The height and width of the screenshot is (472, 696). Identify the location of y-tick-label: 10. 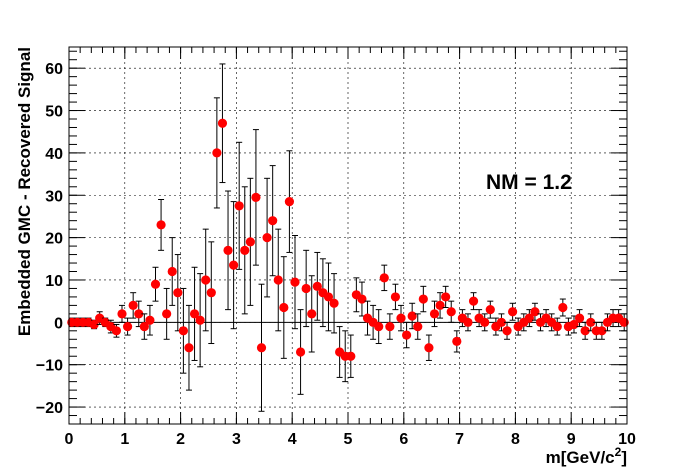
(54, 281).